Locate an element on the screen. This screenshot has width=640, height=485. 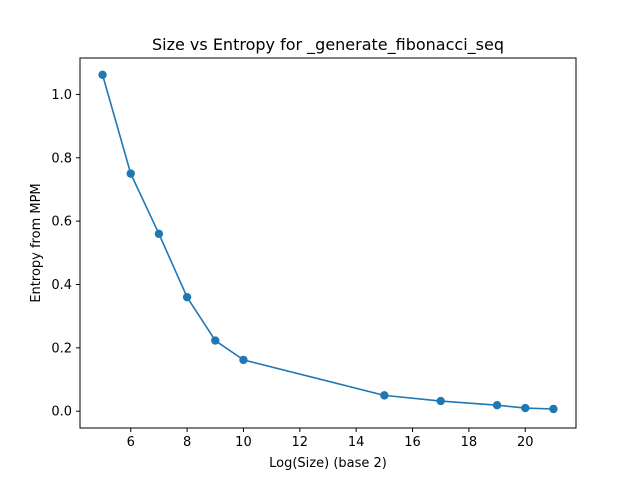
y-tick-label: 0.4 is located at coordinates (61, 285).